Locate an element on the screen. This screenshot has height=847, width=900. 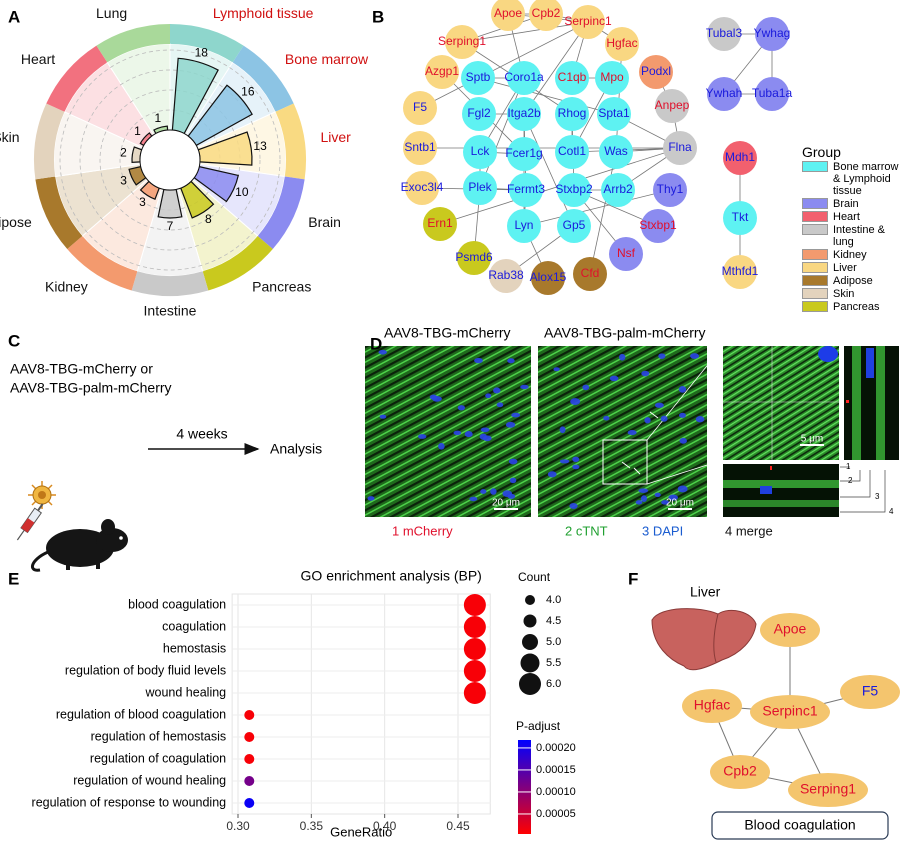
color-legend-title: P-adjust is located at coordinates (538, 726).